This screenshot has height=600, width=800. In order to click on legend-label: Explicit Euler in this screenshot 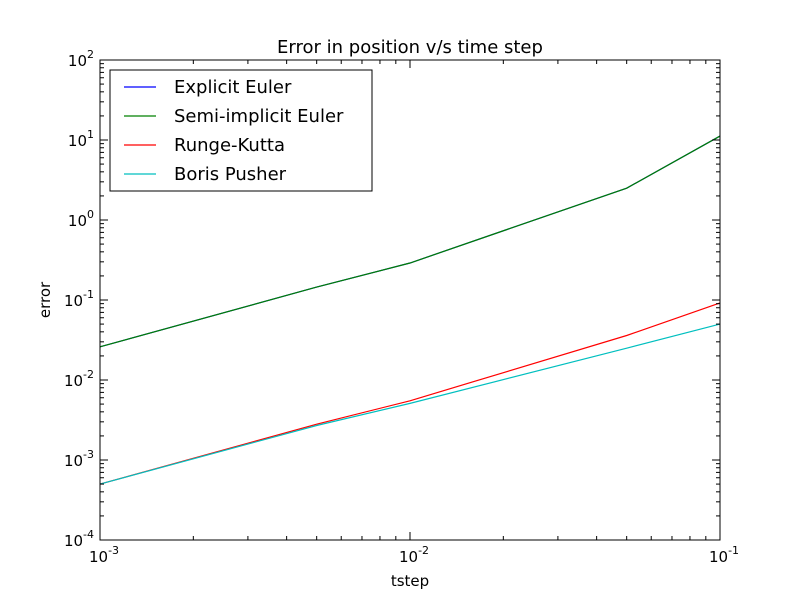, I will do `click(233, 87)`.